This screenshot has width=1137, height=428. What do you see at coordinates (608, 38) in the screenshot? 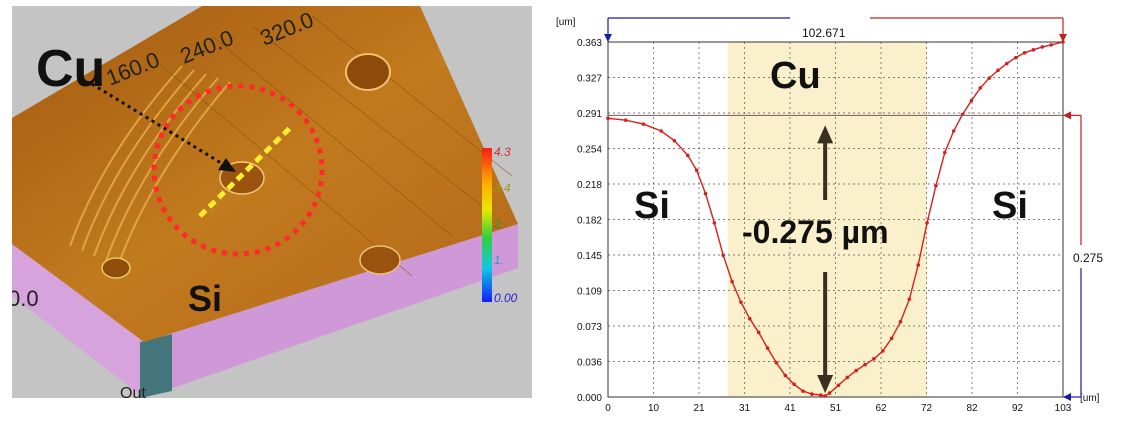
I see `width-arrowhead-left` at bounding box center [608, 38].